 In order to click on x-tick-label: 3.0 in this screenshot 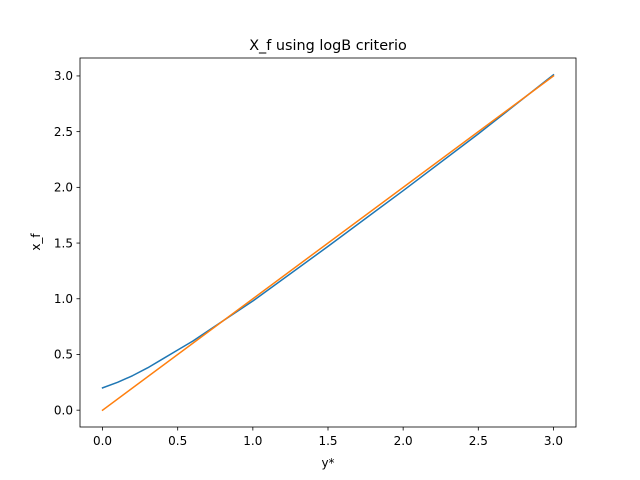, I will do `click(553, 441)`.